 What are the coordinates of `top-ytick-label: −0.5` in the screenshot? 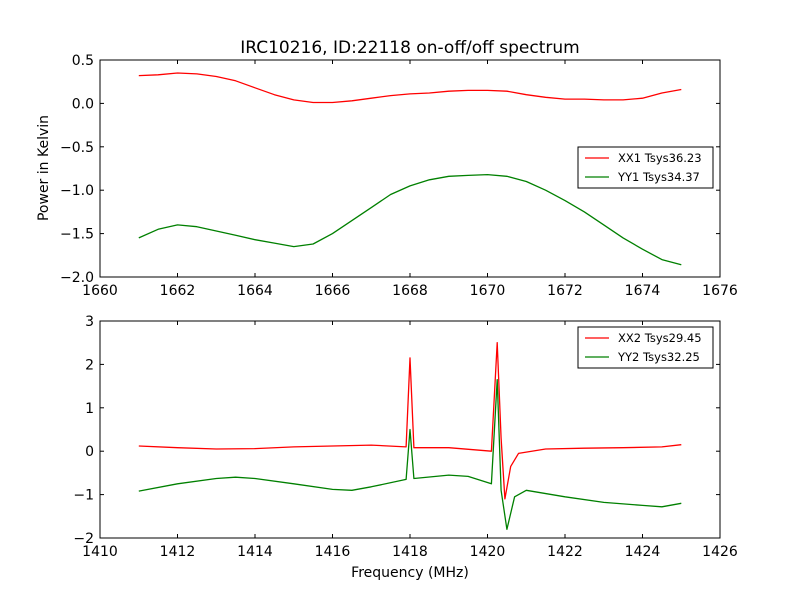 It's located at (77, 148).